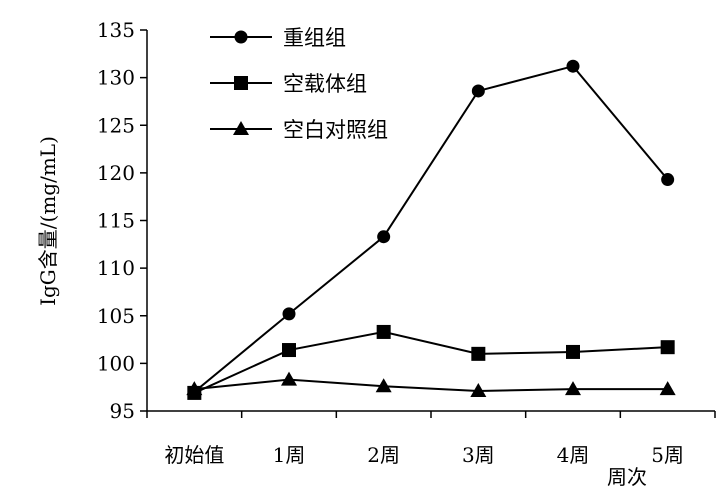 This screenshot has width=728, height=499. I want to click on x-tick-label: 初始值, so click(194, 455).